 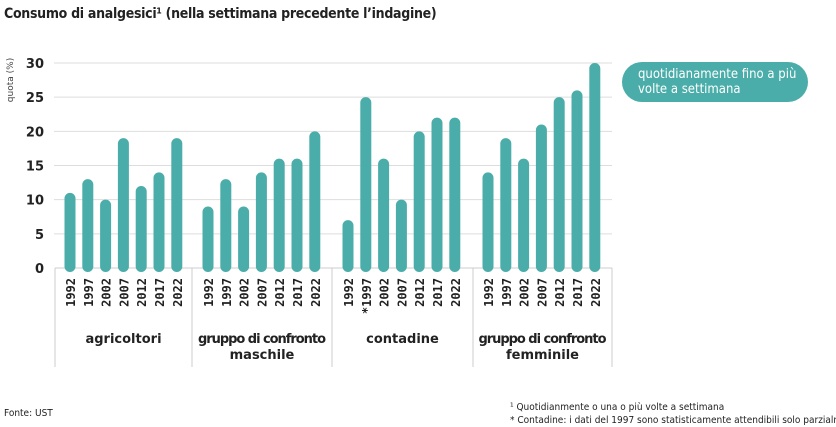 What do you see at coordinates (35, 201) in the screenshot?
I see `y-tick-label: 10` at bounding box center [35, 201].